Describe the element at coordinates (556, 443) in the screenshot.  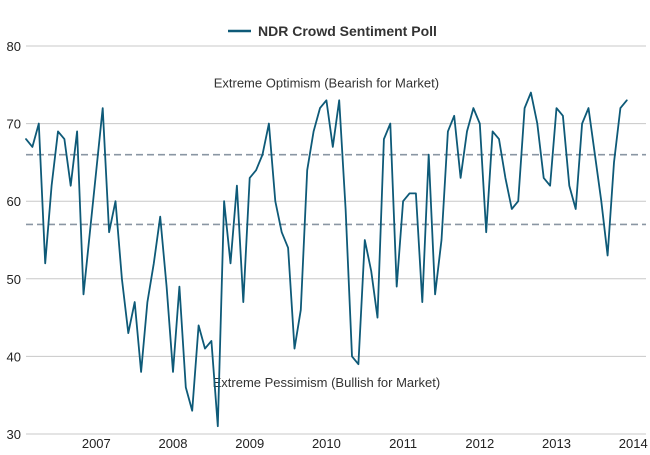
I see `x-tick-label-2013: 2013` at that location.